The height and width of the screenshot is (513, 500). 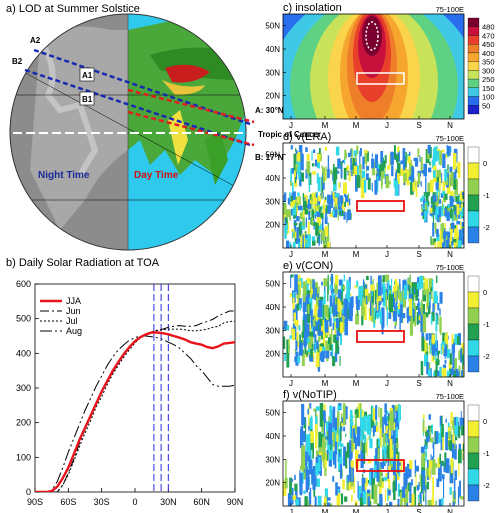 I want to click on f-colorbar-cell, so click(x=473, y=445).